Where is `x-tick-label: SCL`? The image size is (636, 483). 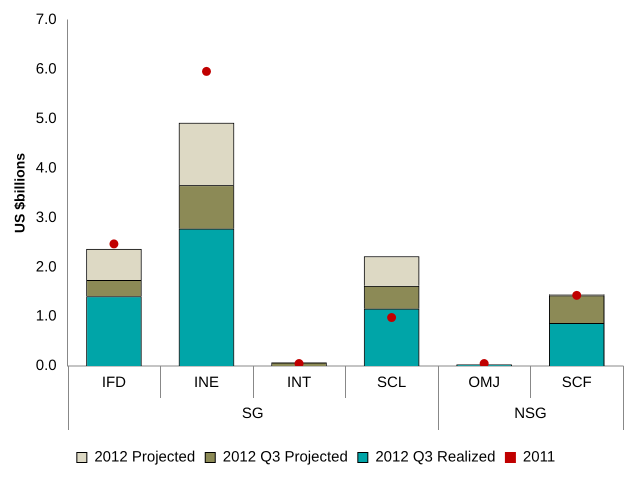
x-tick-label: SCL is located at coordinates (391, 383).